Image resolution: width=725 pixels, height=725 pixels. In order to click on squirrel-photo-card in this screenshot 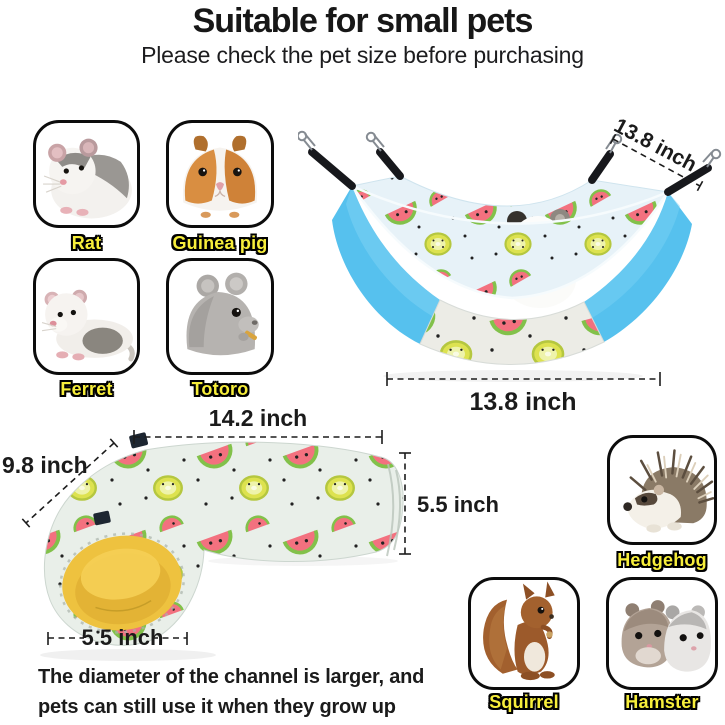, I will do `click(524, 633)`.